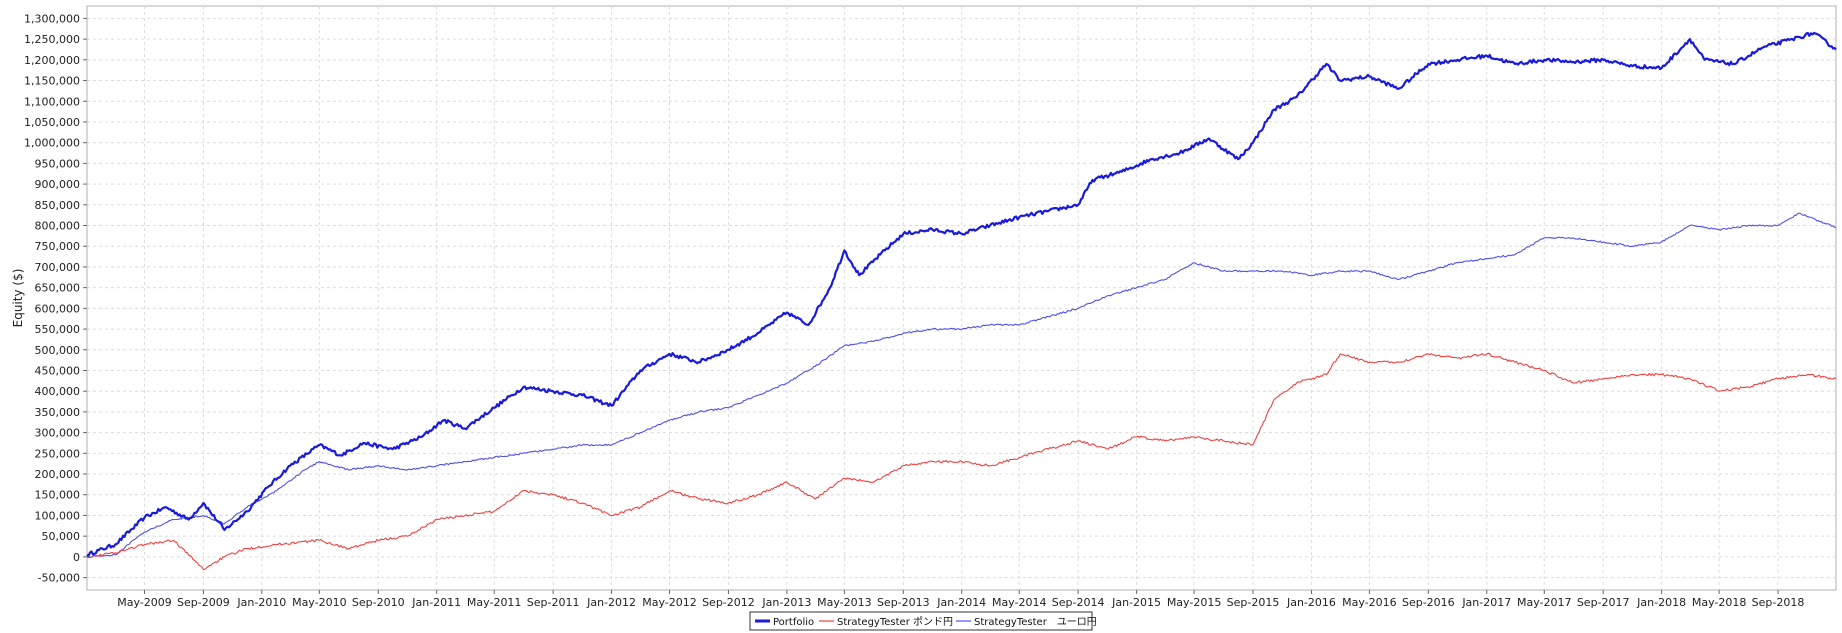 The width and height of the screenshot is (1842, 633). What do you see at coordinates (436, 602) in the screenshot?
I see `x-tick-label: Jan-2011` at bounding box center [436, 602].